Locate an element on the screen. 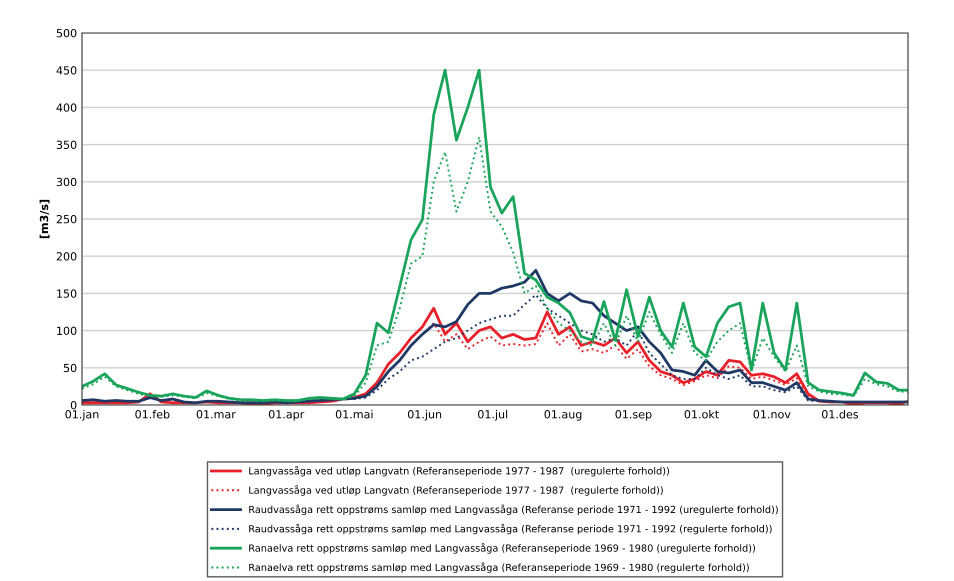 The height and width of the screenshot is (581, 954). y-axis-title: [m3/s] is located at coordinates (45, 219).